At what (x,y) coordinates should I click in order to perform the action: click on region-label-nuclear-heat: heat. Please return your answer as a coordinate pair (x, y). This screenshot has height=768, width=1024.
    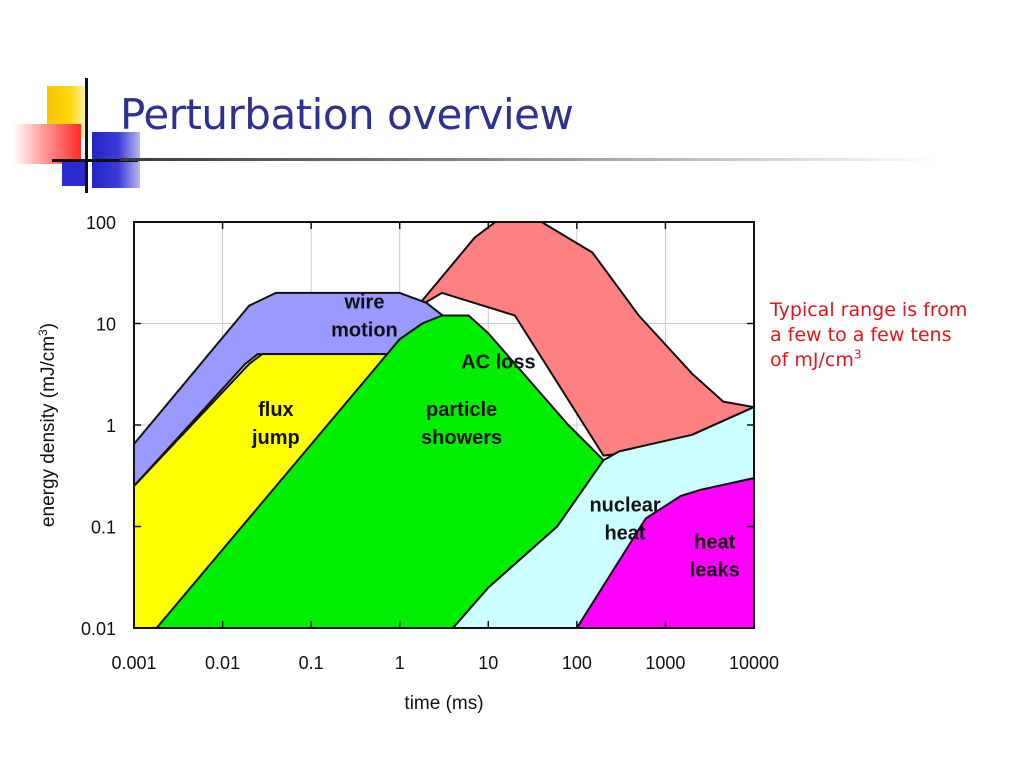
    Looking at the image, I should click on (624, 533).